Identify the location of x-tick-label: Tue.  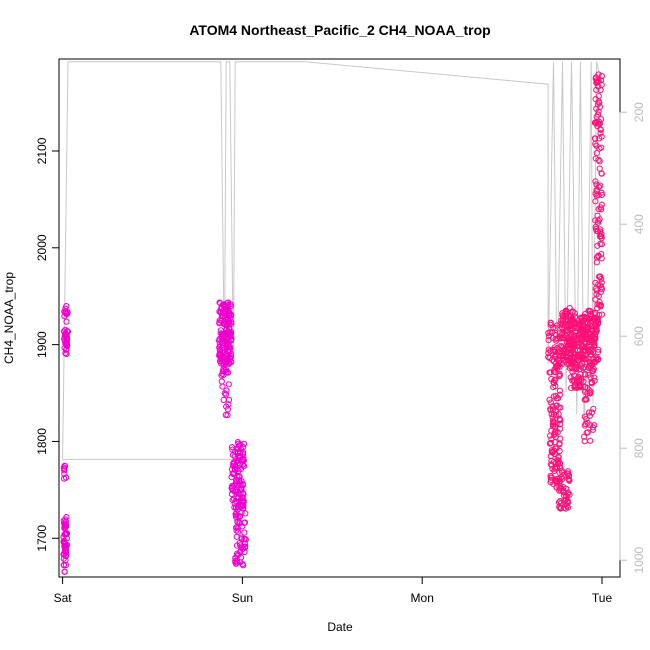
(602, 598).